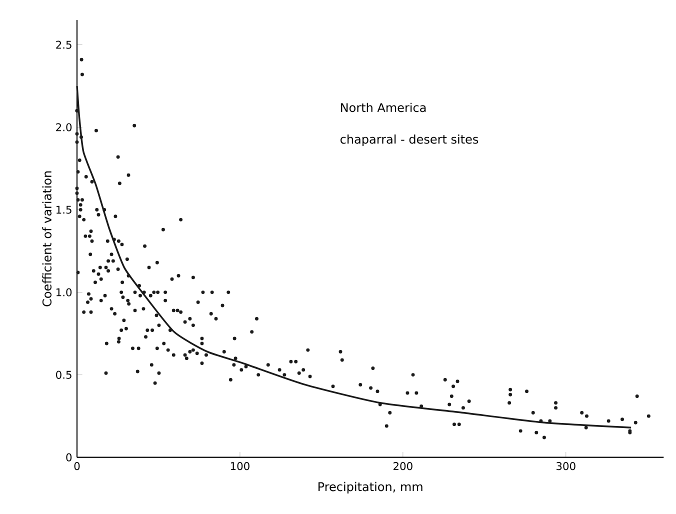 The height and width of the screenshot is (514, 676). What do you see at coordinates (240, 466) in the screenshot?
I see `x-tick-label: 100` at bounding box center [240, 466].